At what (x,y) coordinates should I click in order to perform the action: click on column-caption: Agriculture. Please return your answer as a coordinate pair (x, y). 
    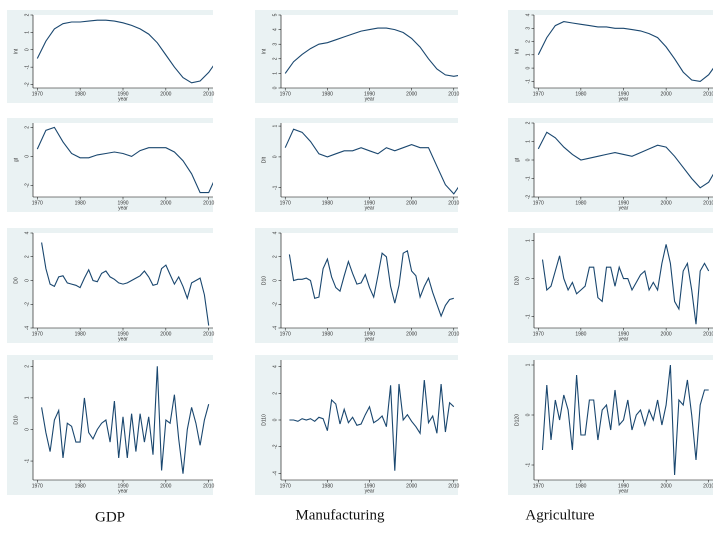
    Looking at the image, I should click on (559, 515).